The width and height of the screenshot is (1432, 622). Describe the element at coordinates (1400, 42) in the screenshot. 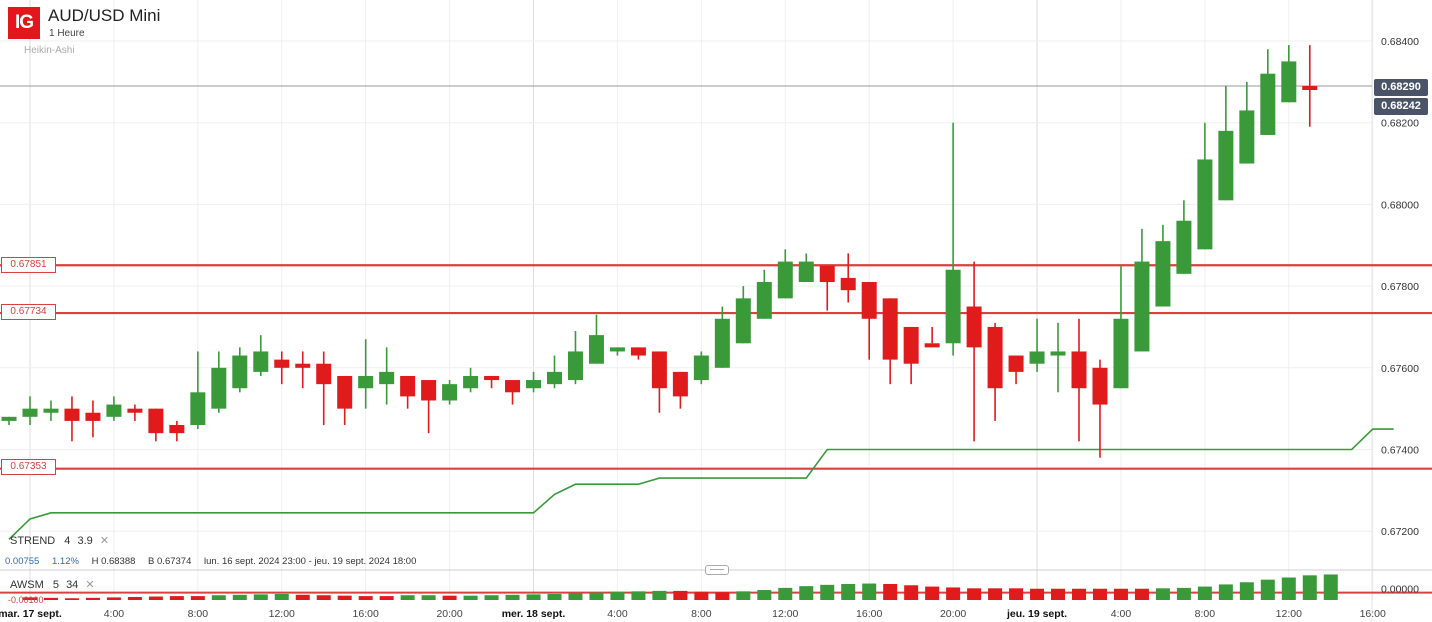

I see `y-tick-label: 0.68400` at that location.